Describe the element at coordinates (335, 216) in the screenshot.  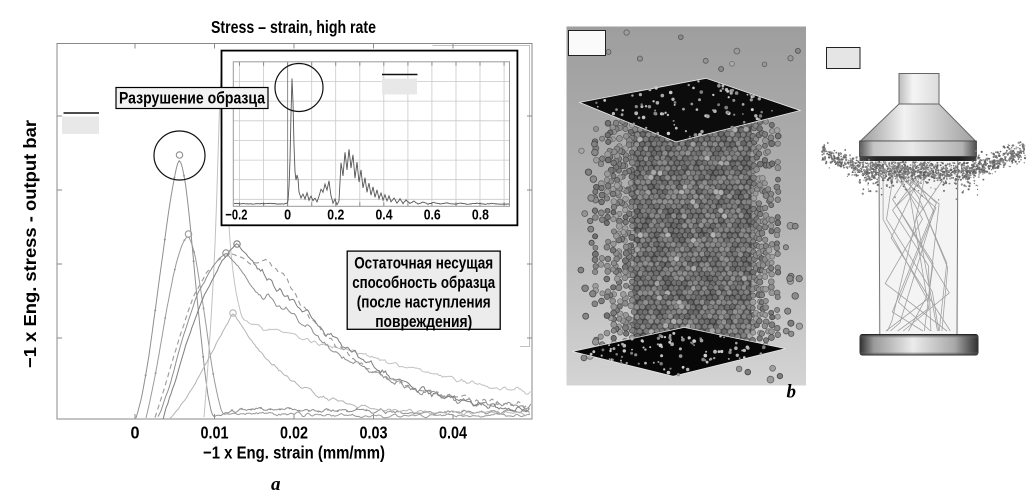
I see `svg-text: 0.2` at that location.